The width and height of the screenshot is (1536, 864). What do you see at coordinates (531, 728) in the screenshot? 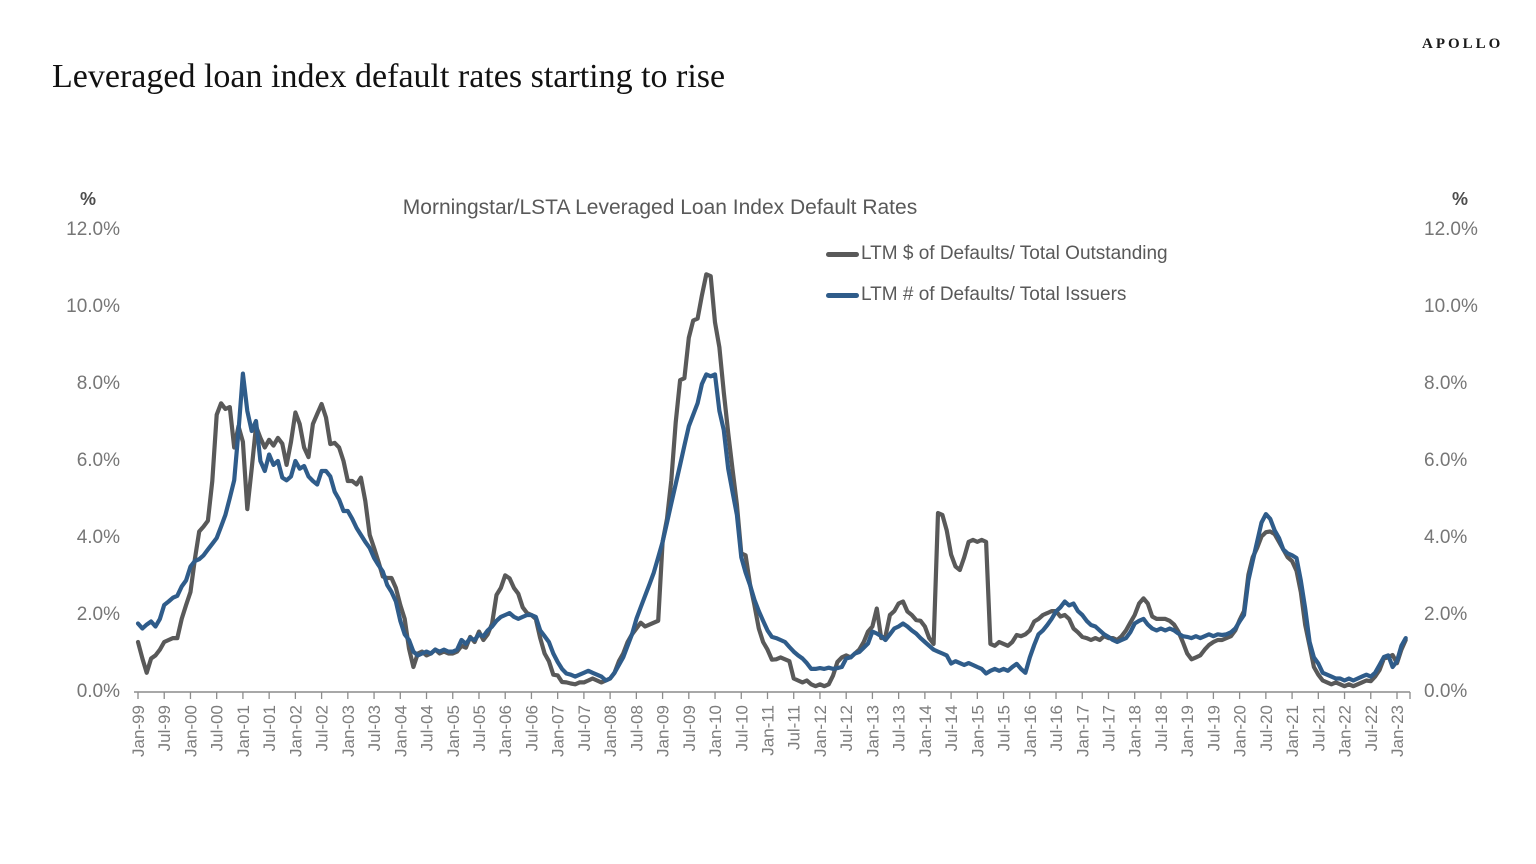
I see `x-tick-label: Jul-06` at bounding box center [531, 728].